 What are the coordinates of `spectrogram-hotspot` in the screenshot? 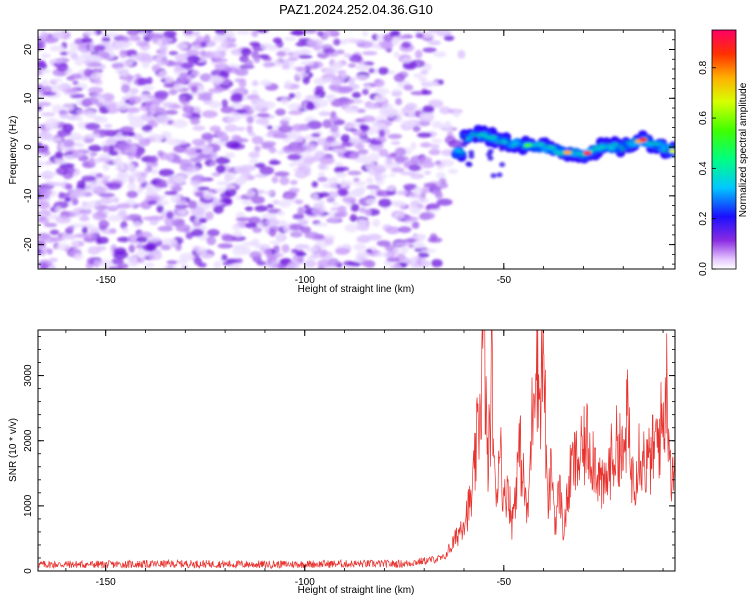 It's located at (643, 139).